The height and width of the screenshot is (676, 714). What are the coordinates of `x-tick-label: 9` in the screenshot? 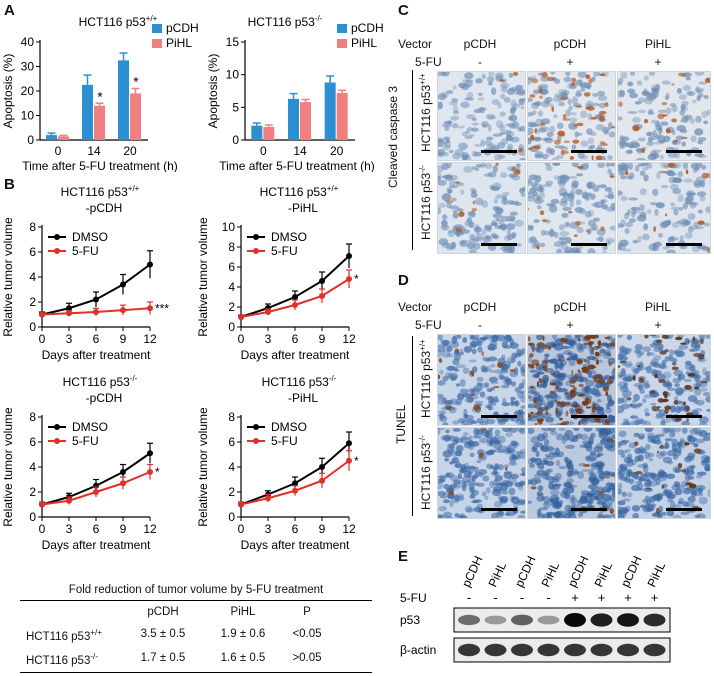 It's located at (123, 339).